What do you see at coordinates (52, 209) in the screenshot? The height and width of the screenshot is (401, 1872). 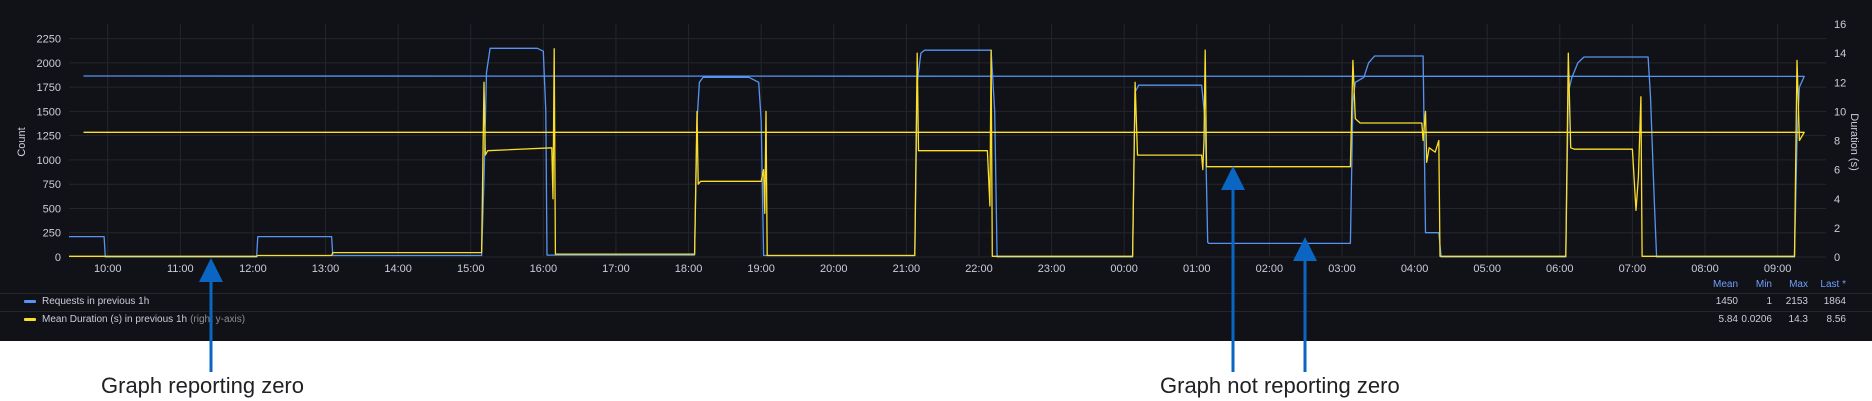 I see `y-left-tick-label: 500` at bounding box center [52, 209].